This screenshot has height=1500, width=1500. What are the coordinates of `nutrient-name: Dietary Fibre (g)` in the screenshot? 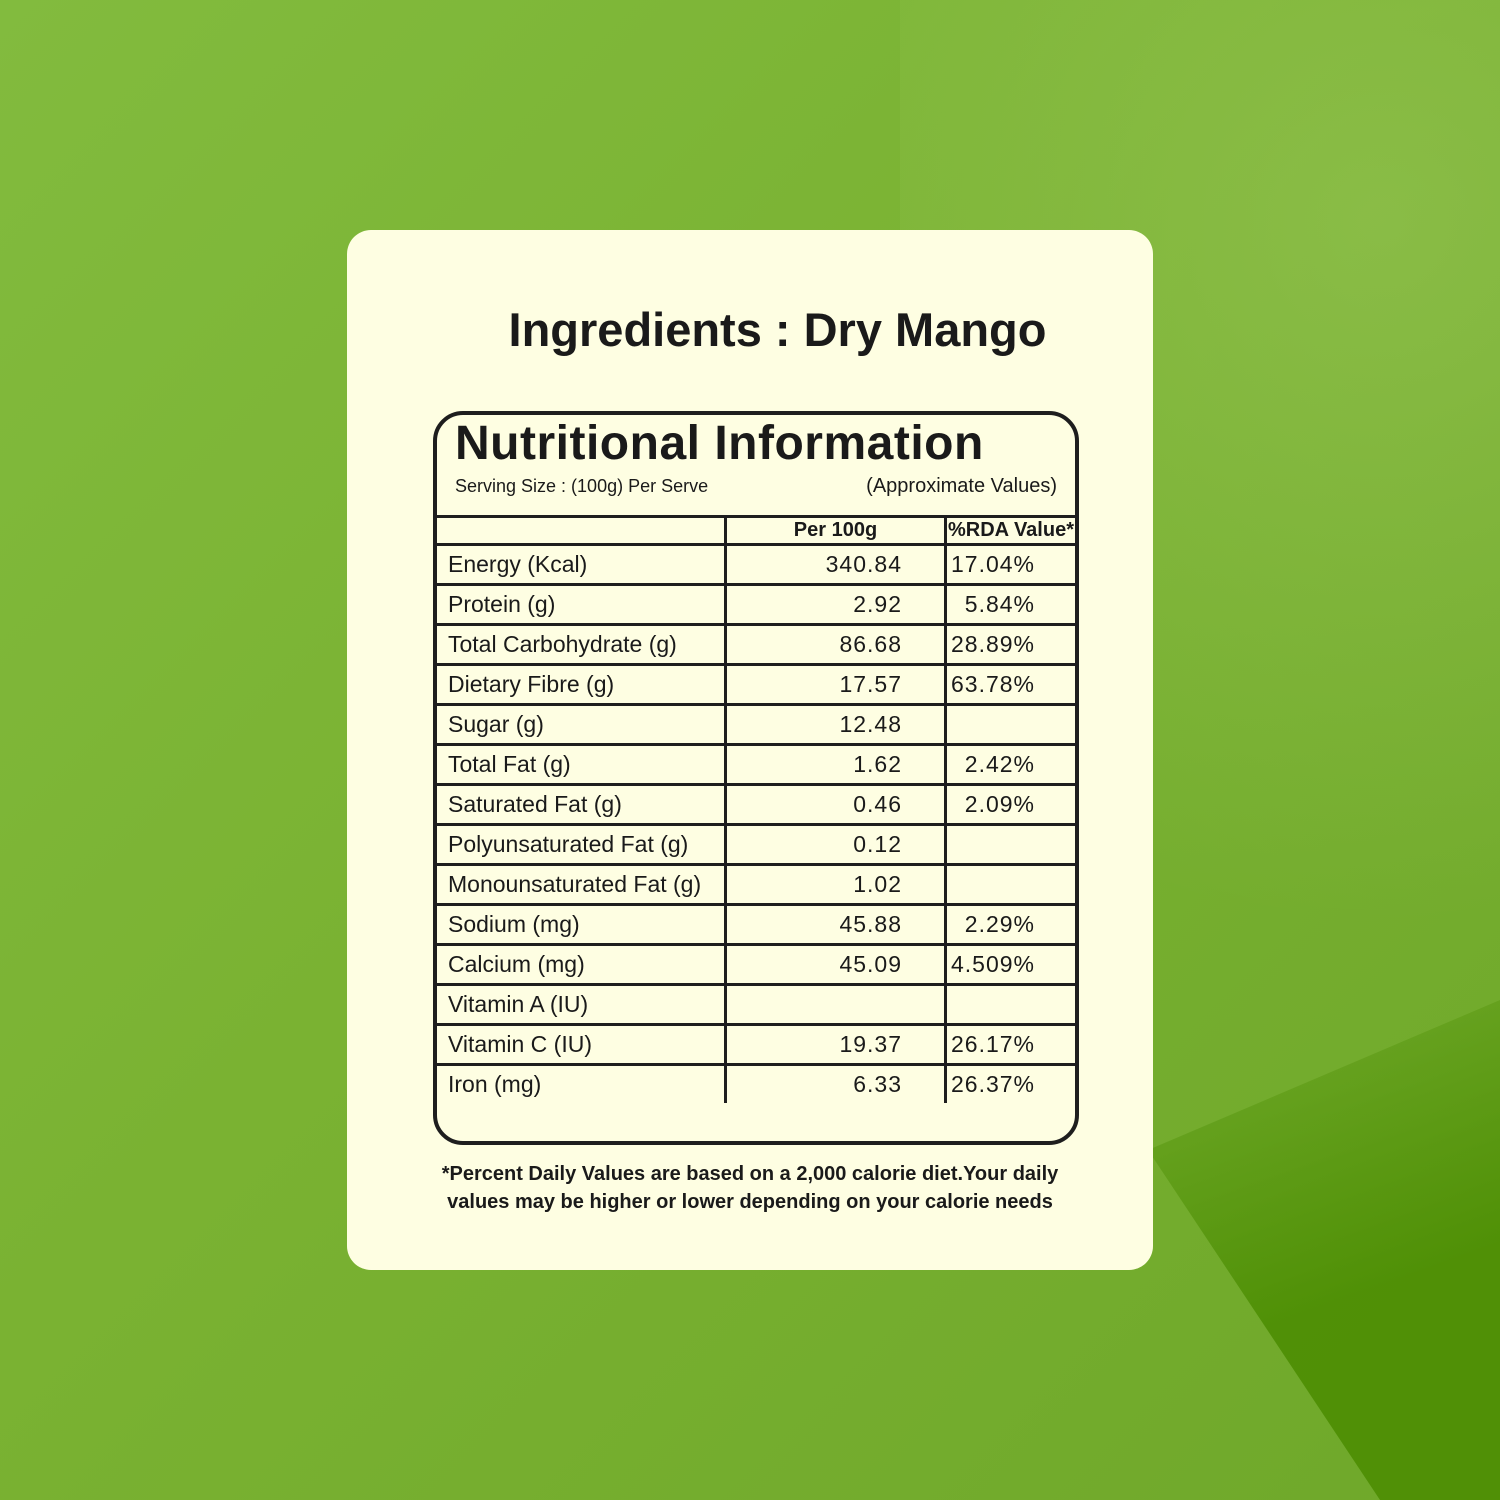 It's located at (582, 684).